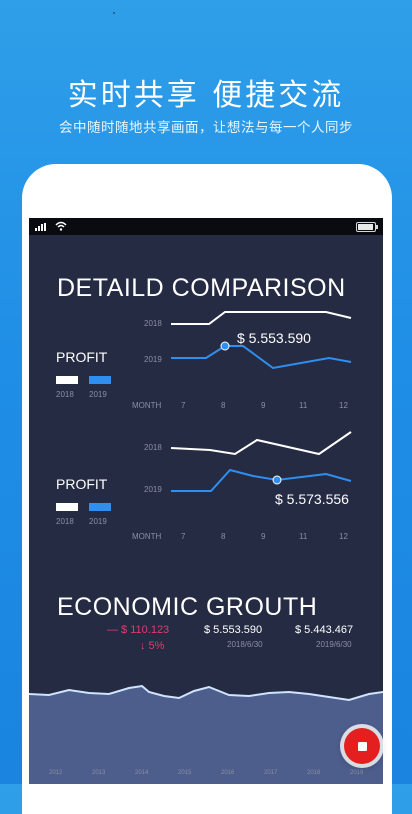 Image resolution: width=412 pixels, height=814 pixels. Describe the element at coordinates (153, 489) in the screenshot. I see `series-label-2019-b: 2019` at that location.